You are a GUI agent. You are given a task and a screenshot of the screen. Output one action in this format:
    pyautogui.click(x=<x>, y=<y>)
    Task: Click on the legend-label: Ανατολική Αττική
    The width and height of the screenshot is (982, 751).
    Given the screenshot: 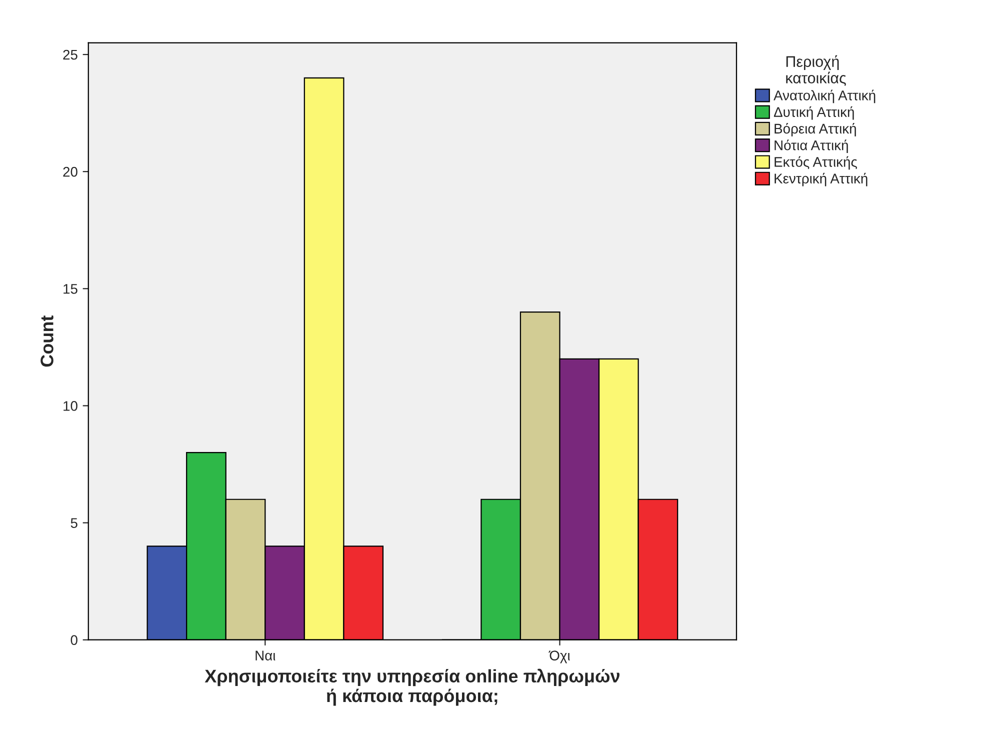 What is the action you would take?
    pyautogui.click(x=825, y=97)
    